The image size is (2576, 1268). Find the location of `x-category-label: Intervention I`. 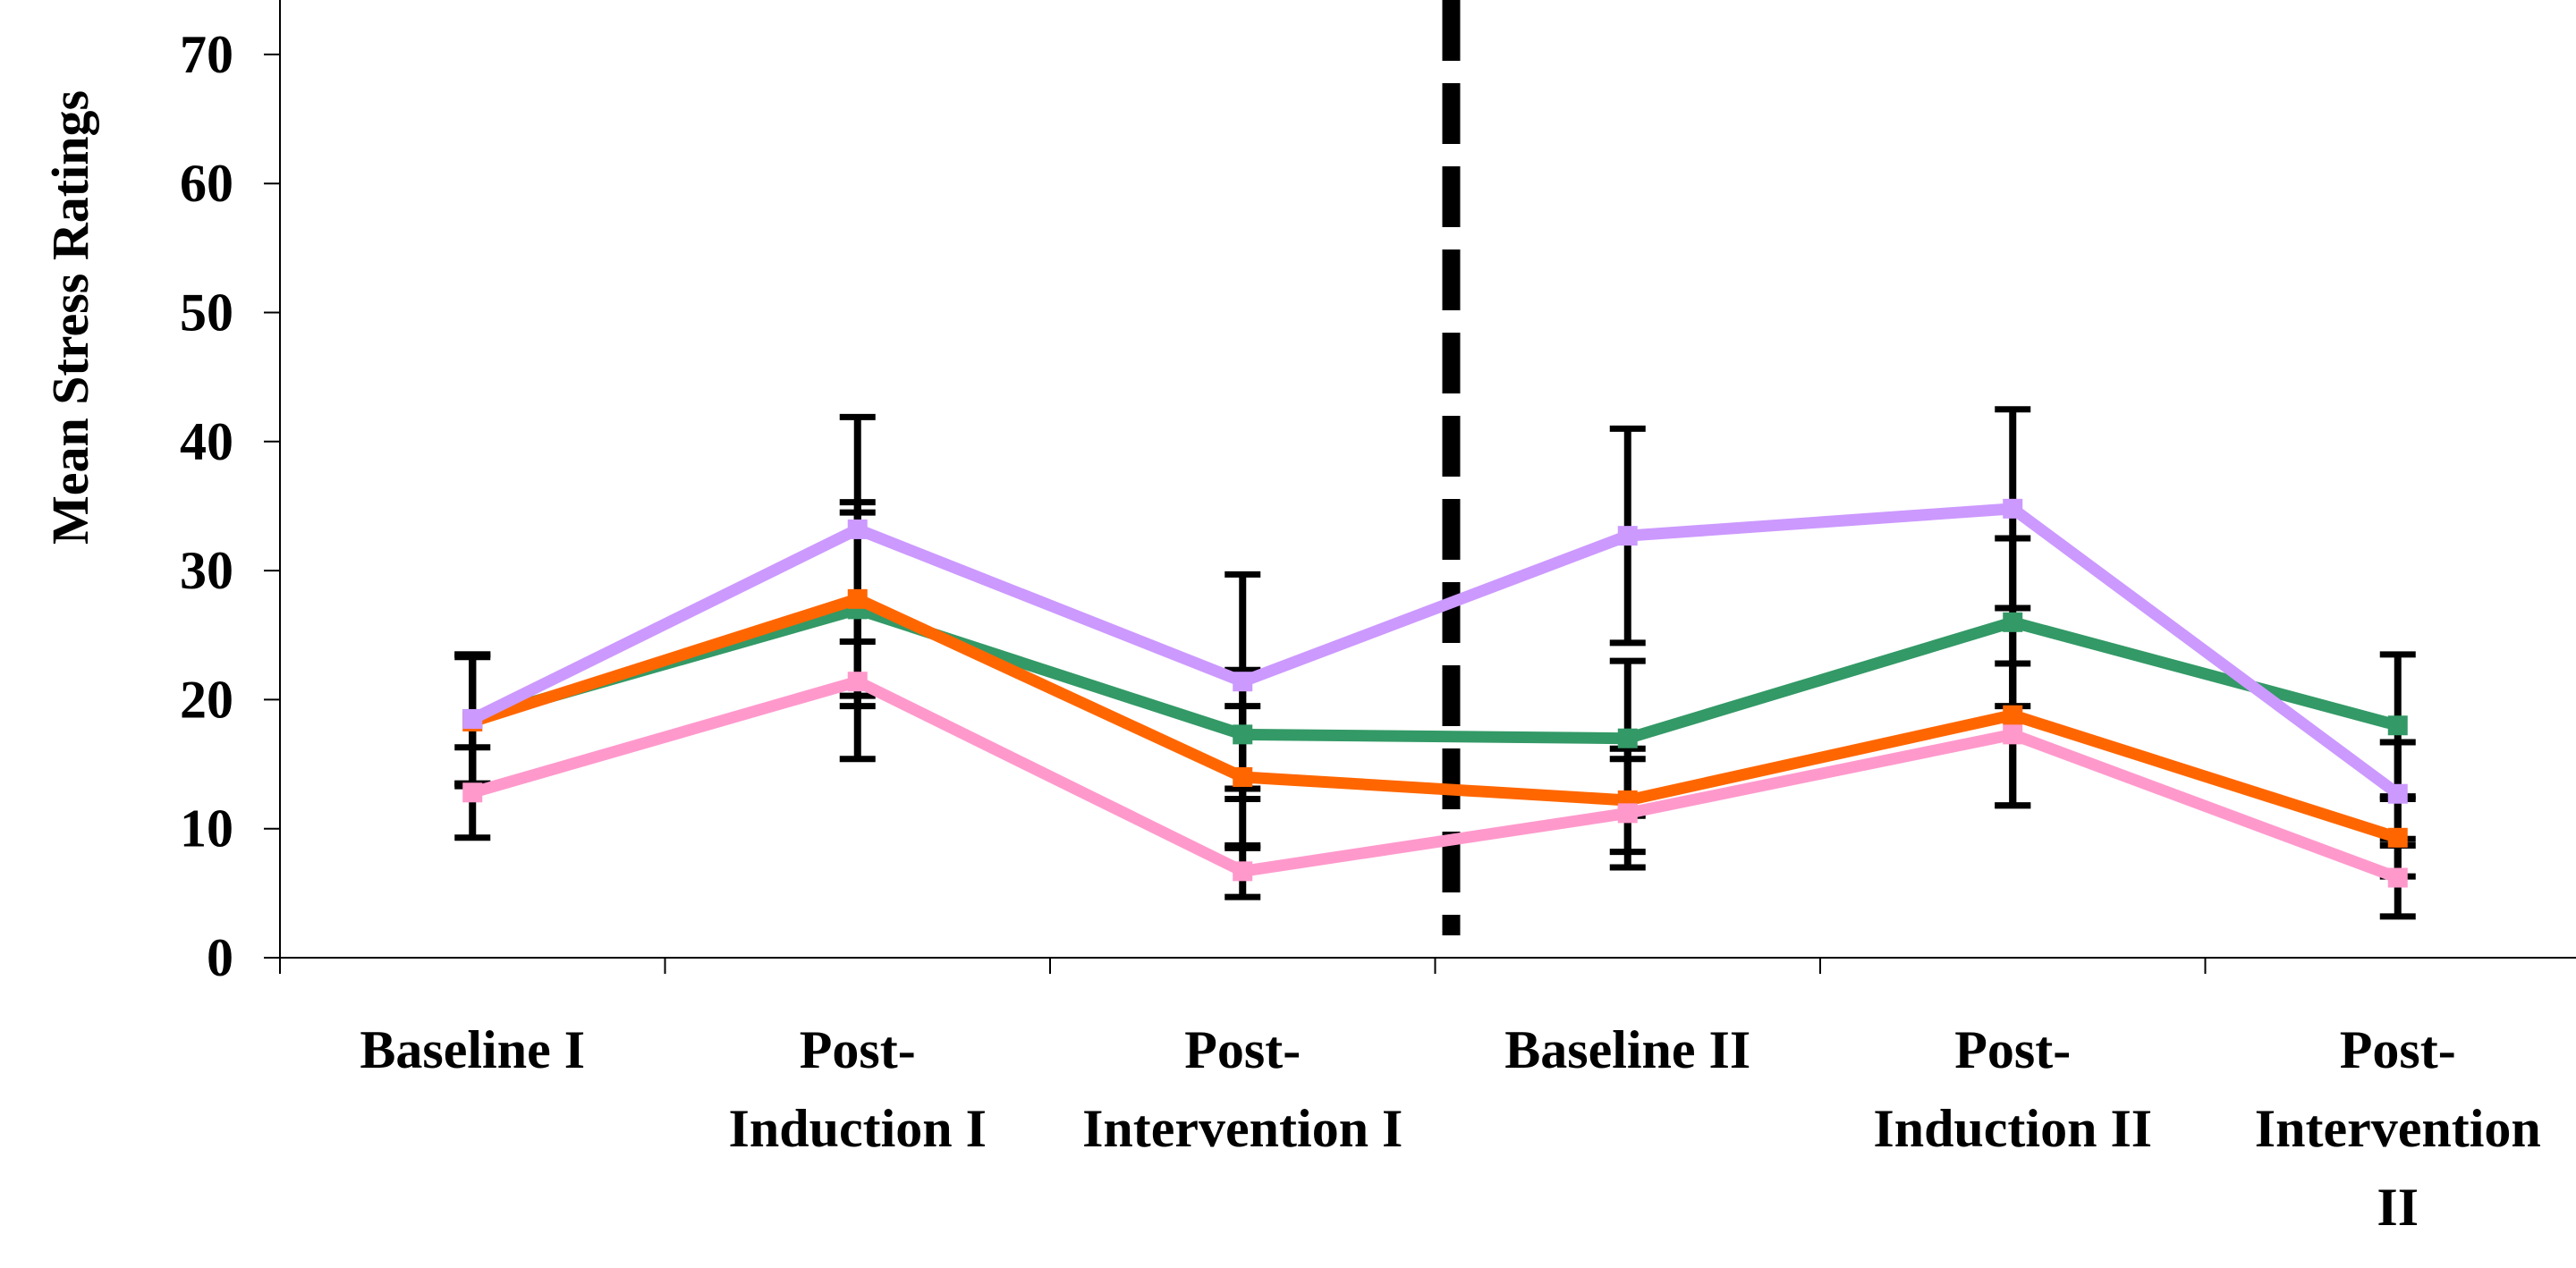

x-category-label: Intervention I is located at coordinates (1242, 1128).